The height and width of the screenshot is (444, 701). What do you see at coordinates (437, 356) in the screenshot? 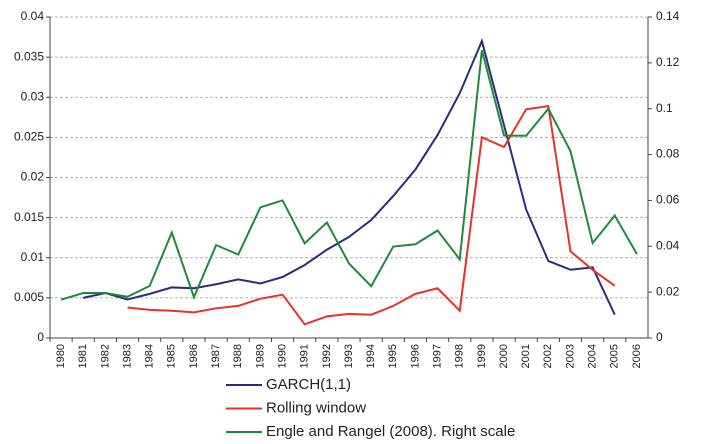
I see `x-tick-label: 1997` at bounding box center [437, 356].